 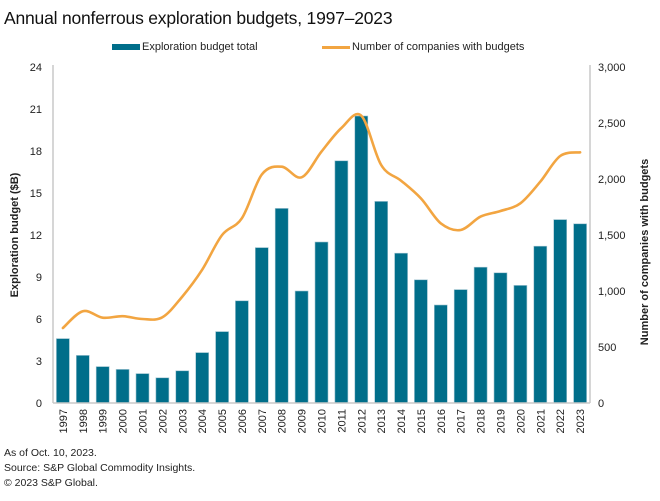 What do you see at coordinates (336, 47) in the screenshot?
I see `legend-swatch-line` at bounding box center [336, 47].